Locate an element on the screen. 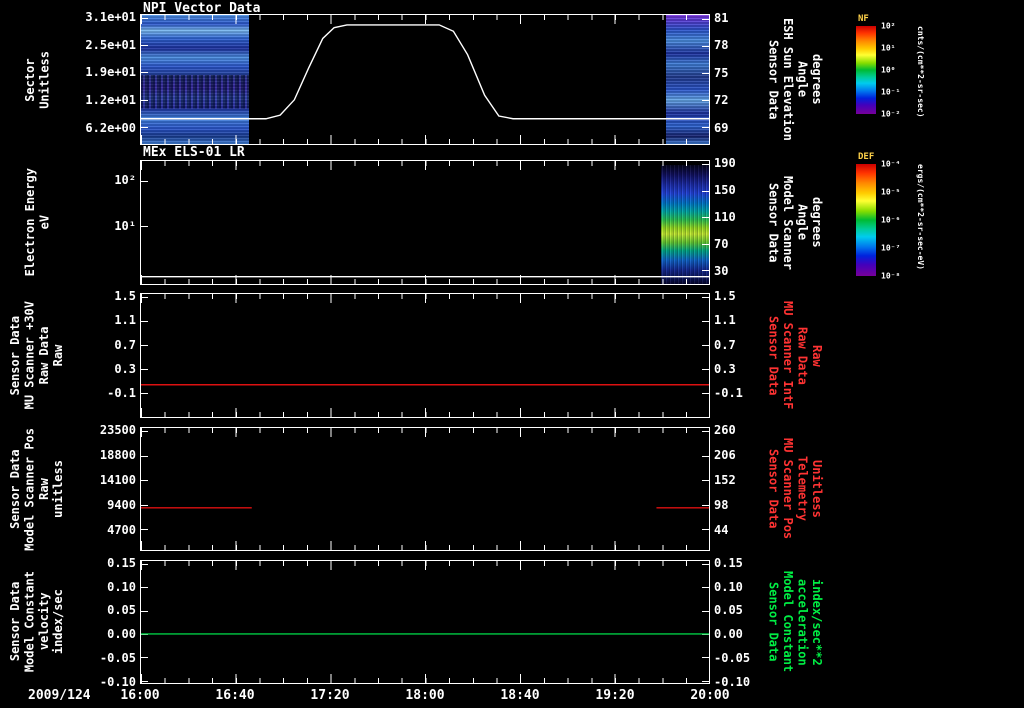 The height and width of the screenshot is (708, 1024). y-tick-label-left: 4700 is located at coordinates (121, 529).